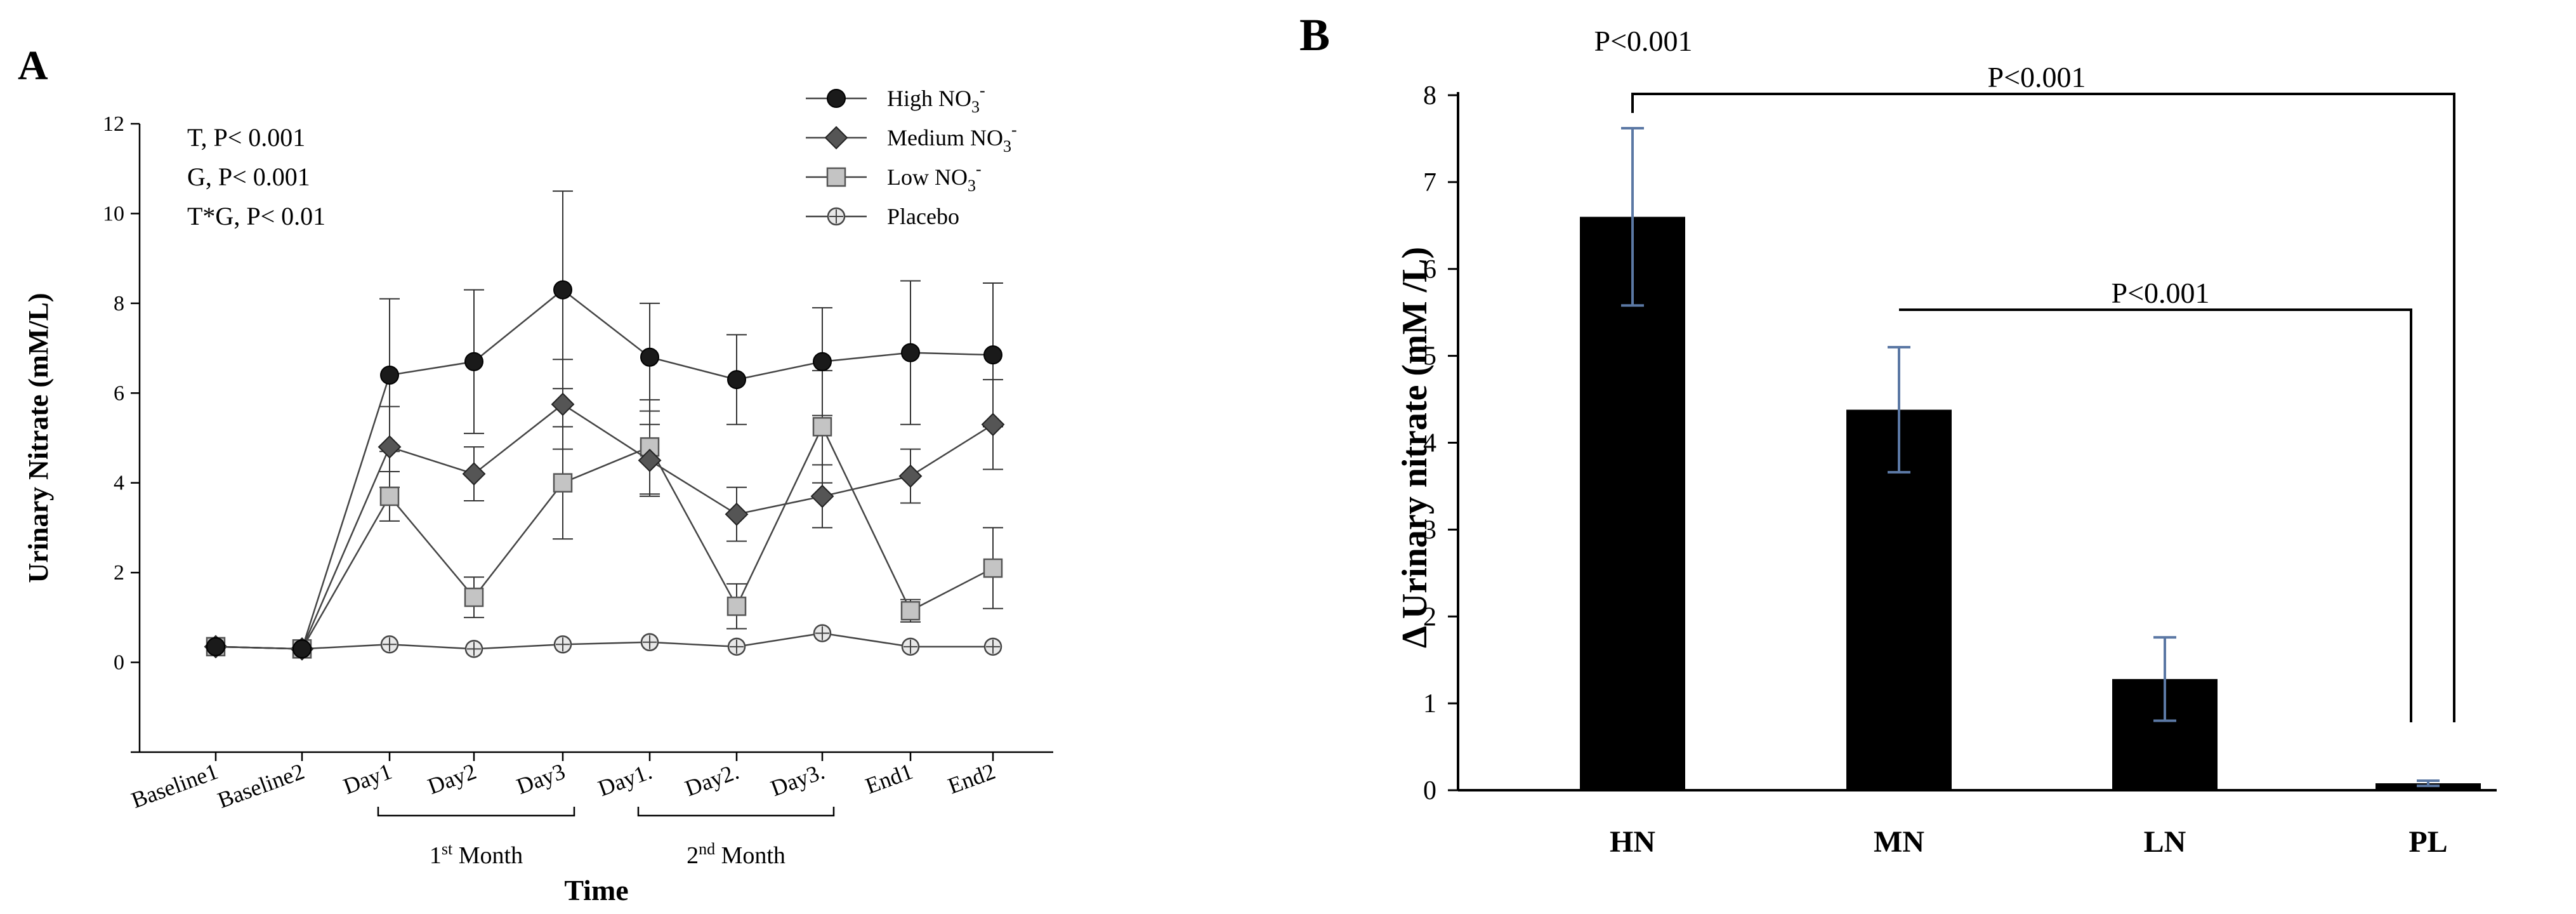 The image size is (2576, 914). I want to click on month-label: 1st Month, so click(476, 854).